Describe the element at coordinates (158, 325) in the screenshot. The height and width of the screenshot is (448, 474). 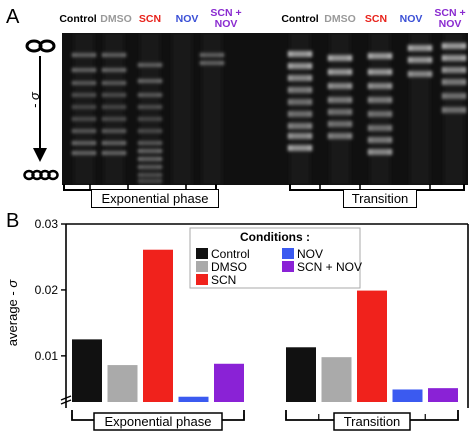
I see `bar-scn-exponential` at that location.